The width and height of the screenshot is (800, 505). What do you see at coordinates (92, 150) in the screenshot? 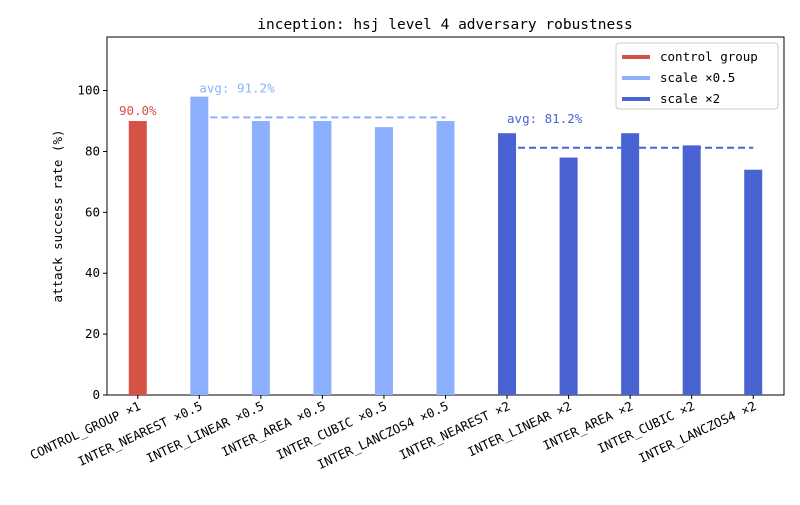
I see `y-tick-label: 80` at bounding box center [92, 150].